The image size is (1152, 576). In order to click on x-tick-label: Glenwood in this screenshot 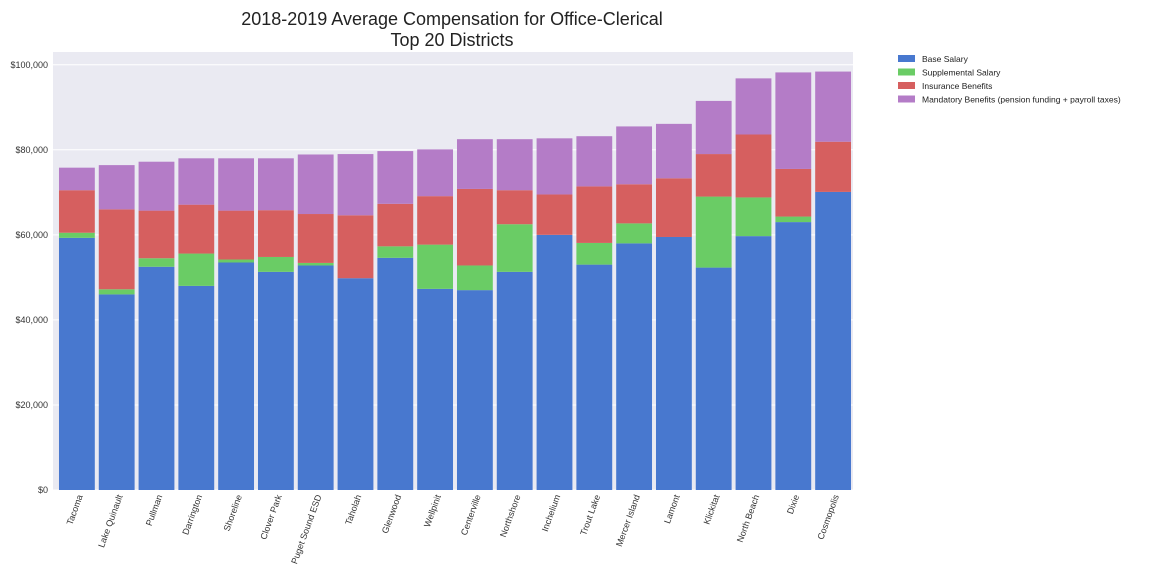, I will do `click(391, 514)`.